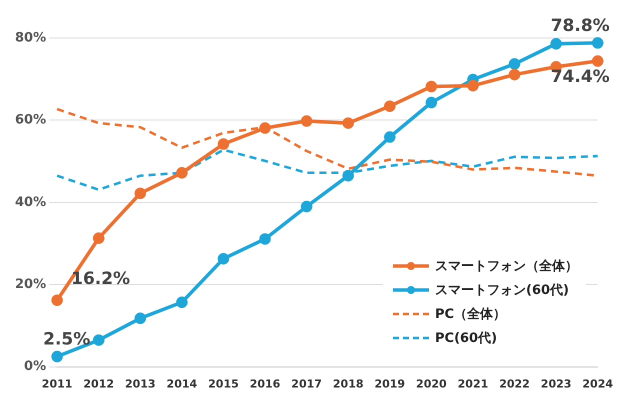 Image resolution: width=624 pixels, height=402 pixels. Describe the element at coordinates (432, 383) in the screenshot. I see `x-tick-label: 2020` at that location.